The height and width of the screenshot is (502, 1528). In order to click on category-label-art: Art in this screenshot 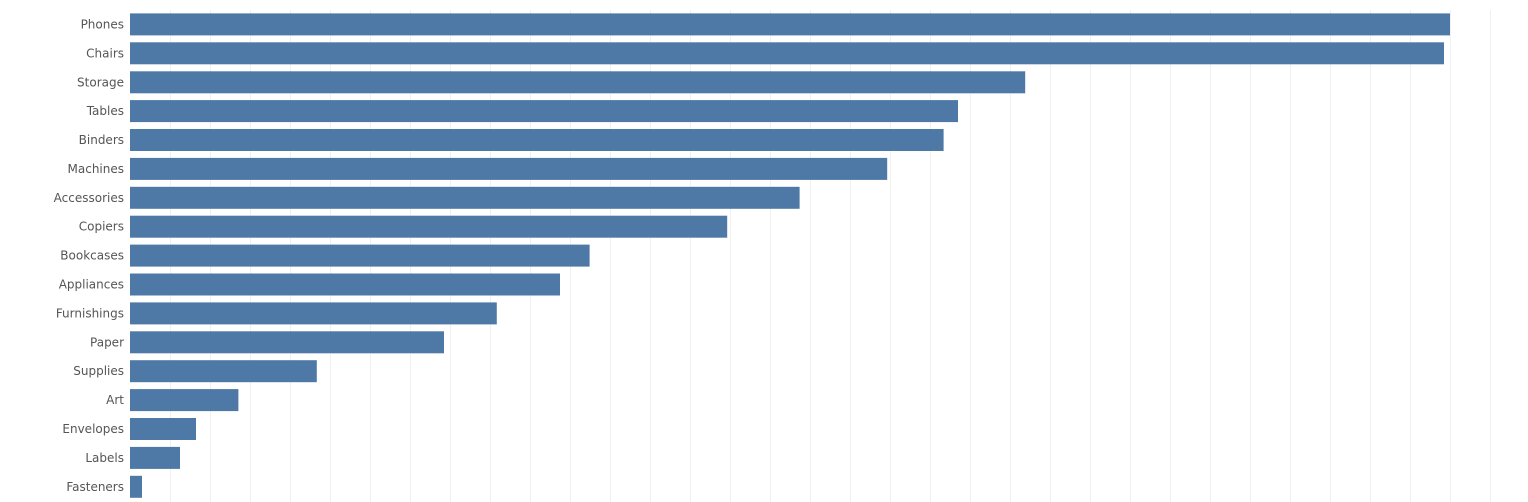, I will do `click(115, 400)`.